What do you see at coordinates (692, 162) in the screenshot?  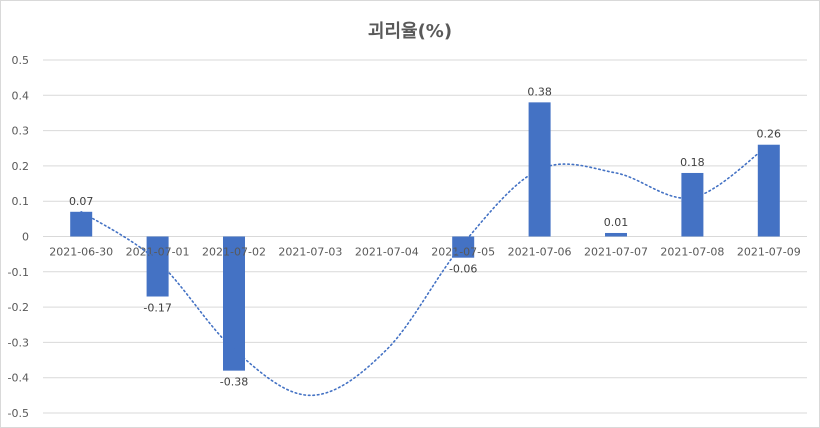 I see `data-label: 0.18` at bounding box center [692, 162].